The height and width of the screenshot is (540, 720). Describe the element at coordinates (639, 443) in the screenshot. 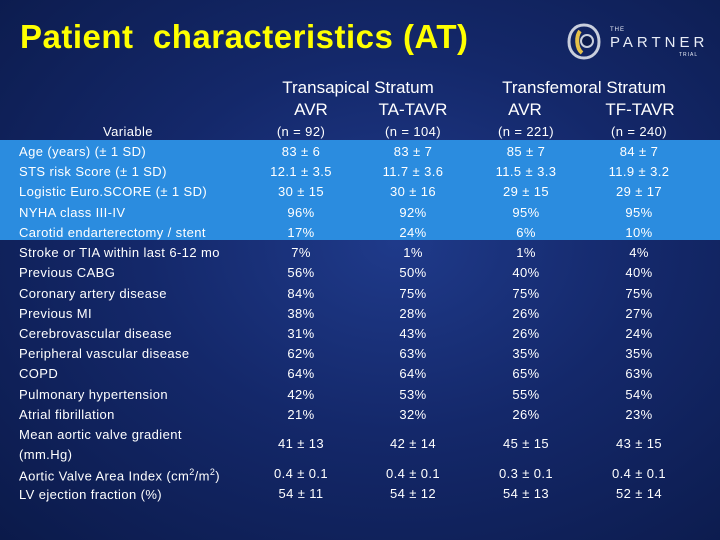

I see `table-cell: 43 ± 15` at that location.